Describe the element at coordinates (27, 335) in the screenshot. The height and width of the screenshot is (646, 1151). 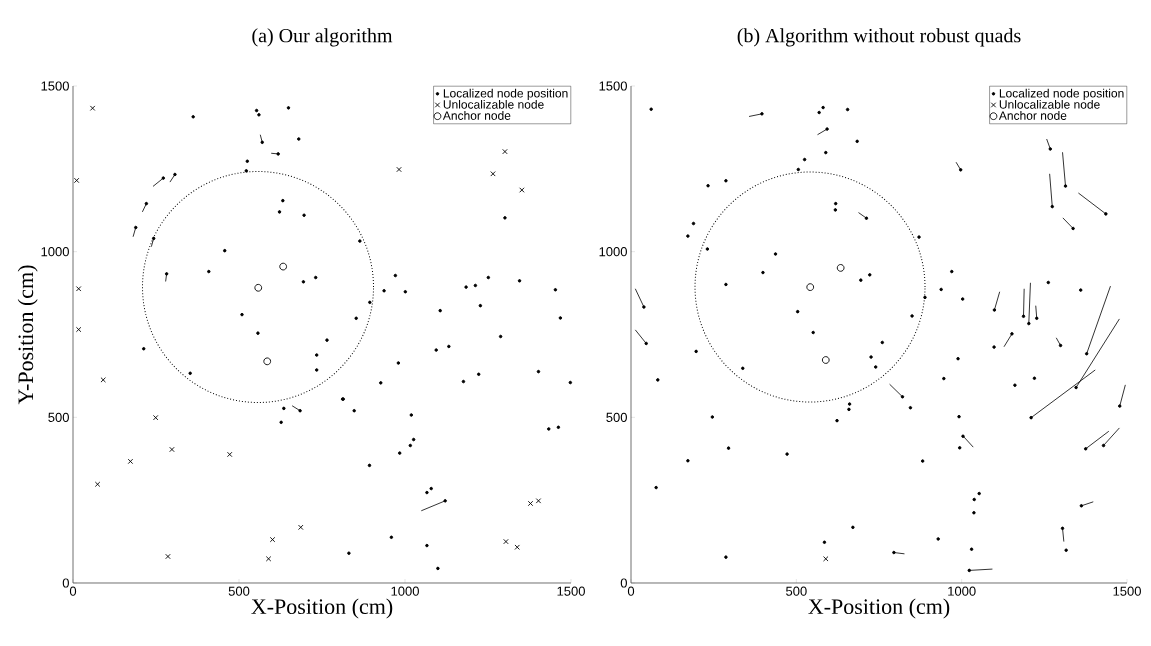
I see `y-axis-title: Y-Position (cm)` at that location.